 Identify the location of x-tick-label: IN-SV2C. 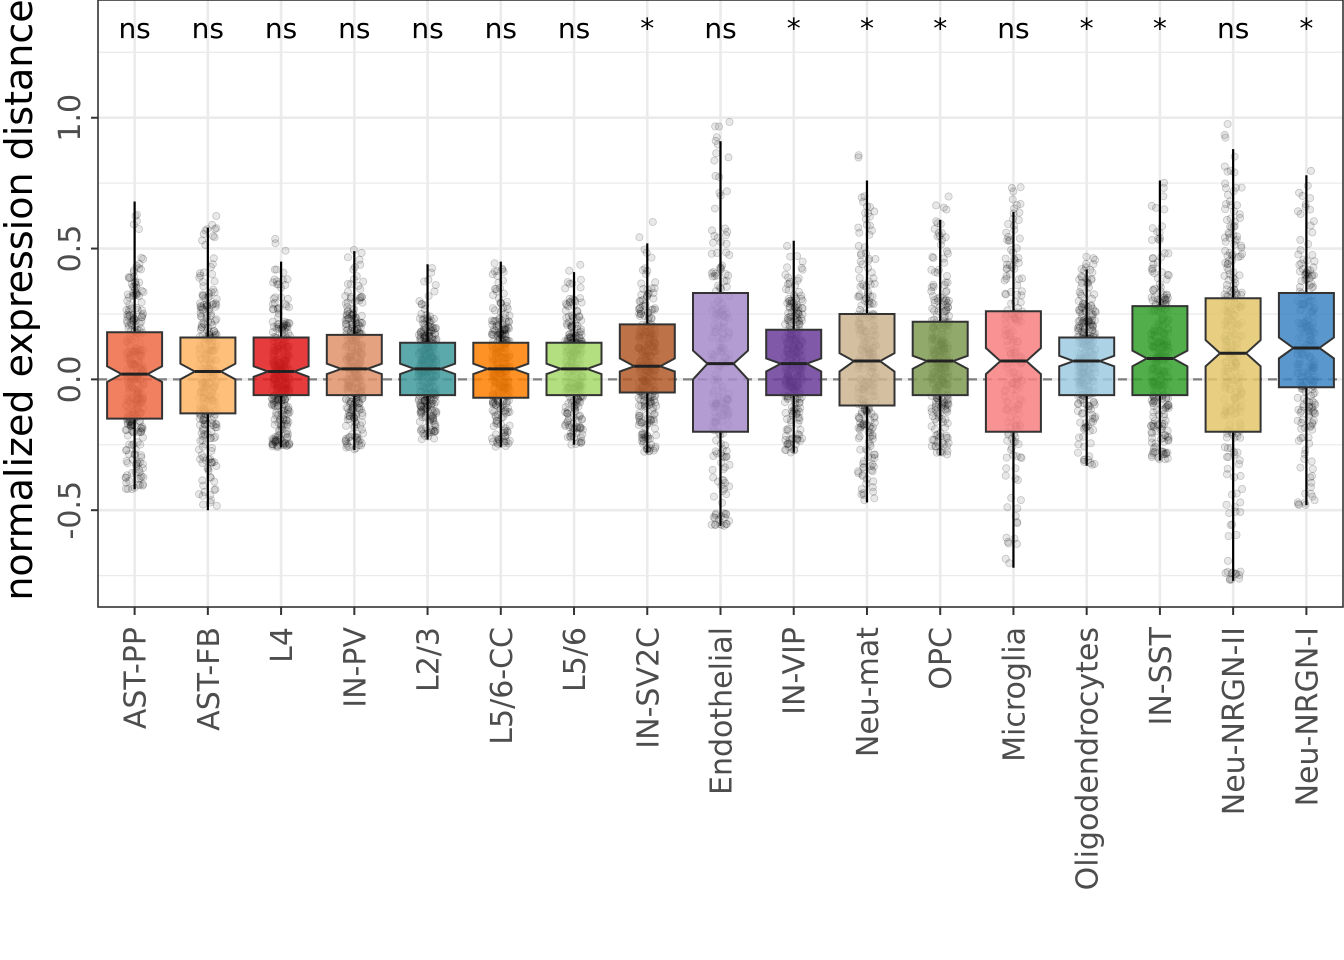
(648, 688).